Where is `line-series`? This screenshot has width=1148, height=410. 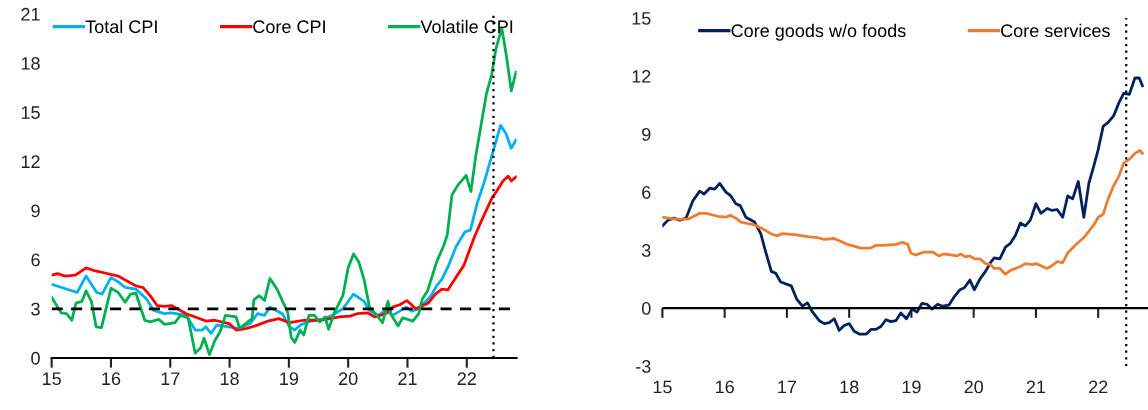 line-series is located at coordinates (903, 212).